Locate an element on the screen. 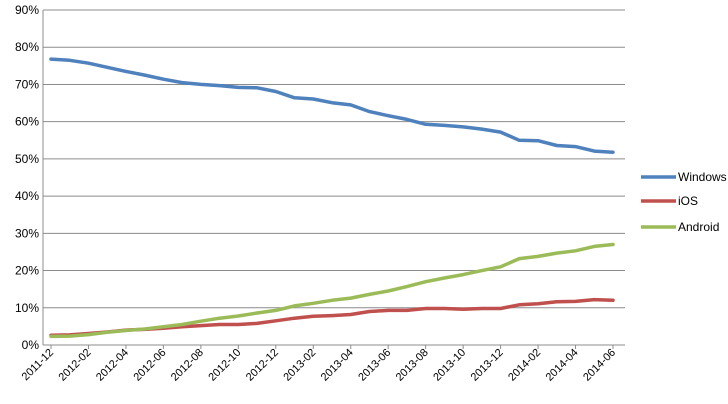 The width and height of the screenshot is (728, 404). x-tick-label: 2013-12 is located at coordinates (487, 365).